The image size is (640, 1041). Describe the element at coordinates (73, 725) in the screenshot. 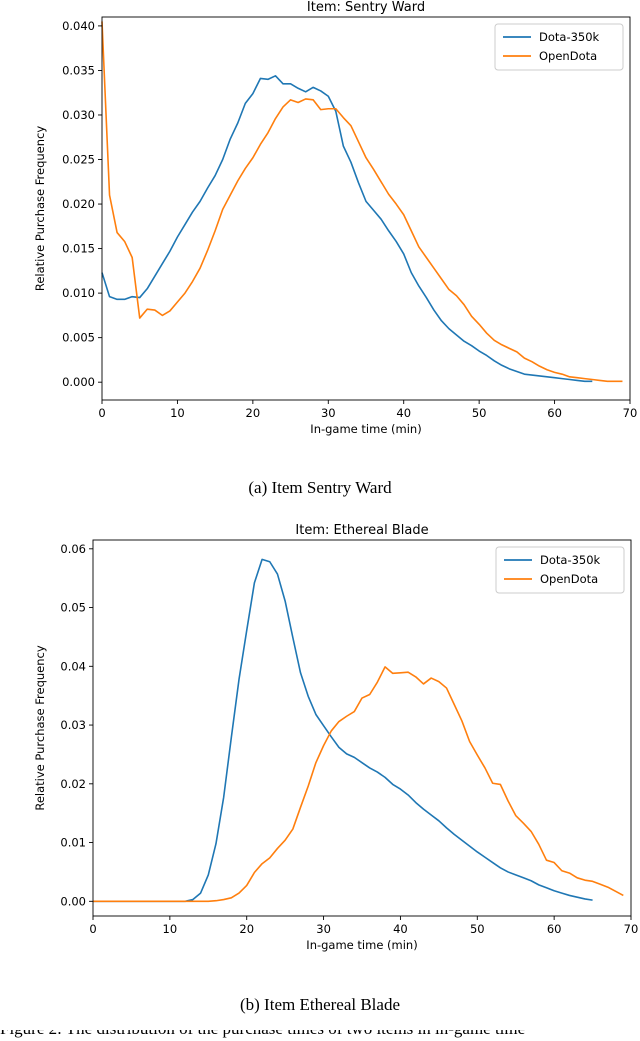

I see `y-tick-label: 0.03` at that location.